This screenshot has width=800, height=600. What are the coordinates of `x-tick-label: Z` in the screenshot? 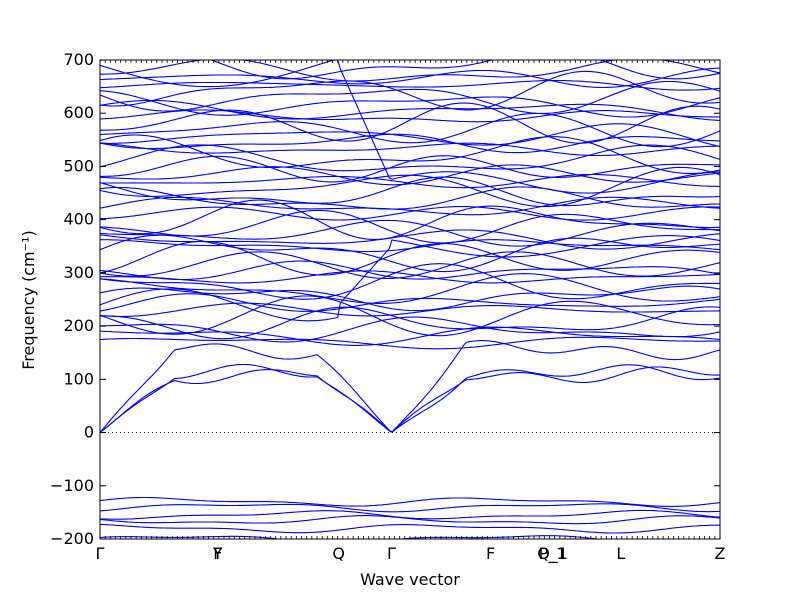 It's located at (720, 553).